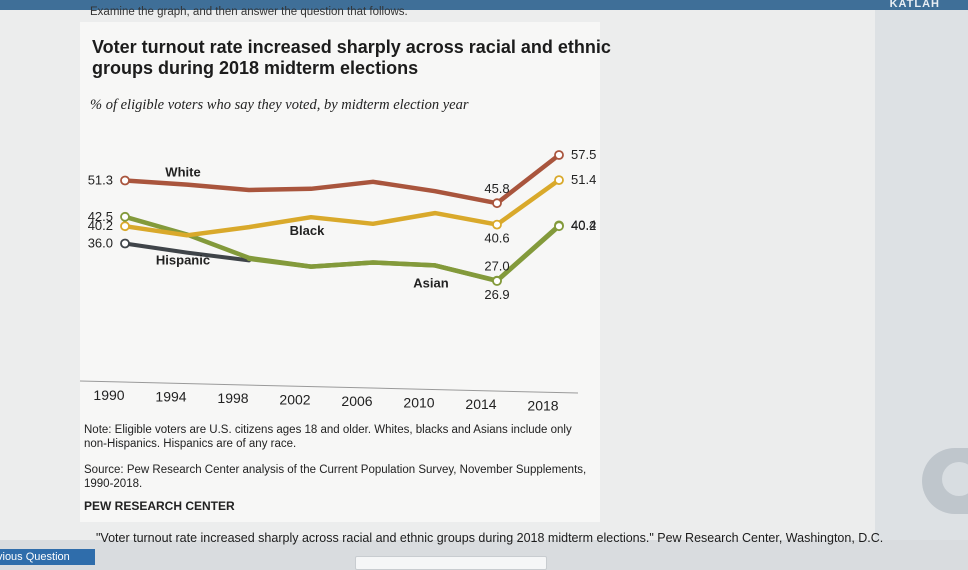 The width and height of the screenshot is (968, 570). Describe the element at coordinates (183, 260) in the screenshot. I see `series-label-hispanic: Hispanic` at that location.